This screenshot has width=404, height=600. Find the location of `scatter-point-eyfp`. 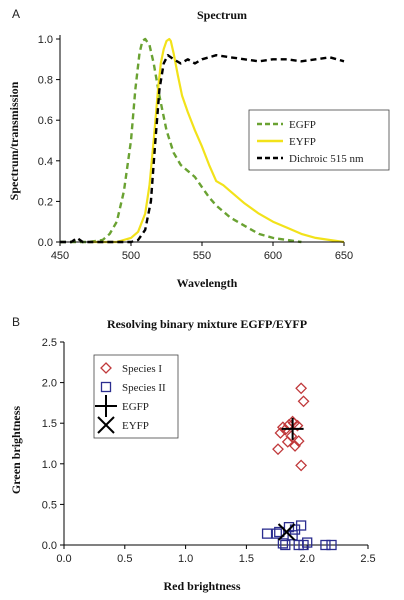

scatter-point-eyfp is located at coordinates (286, 532).